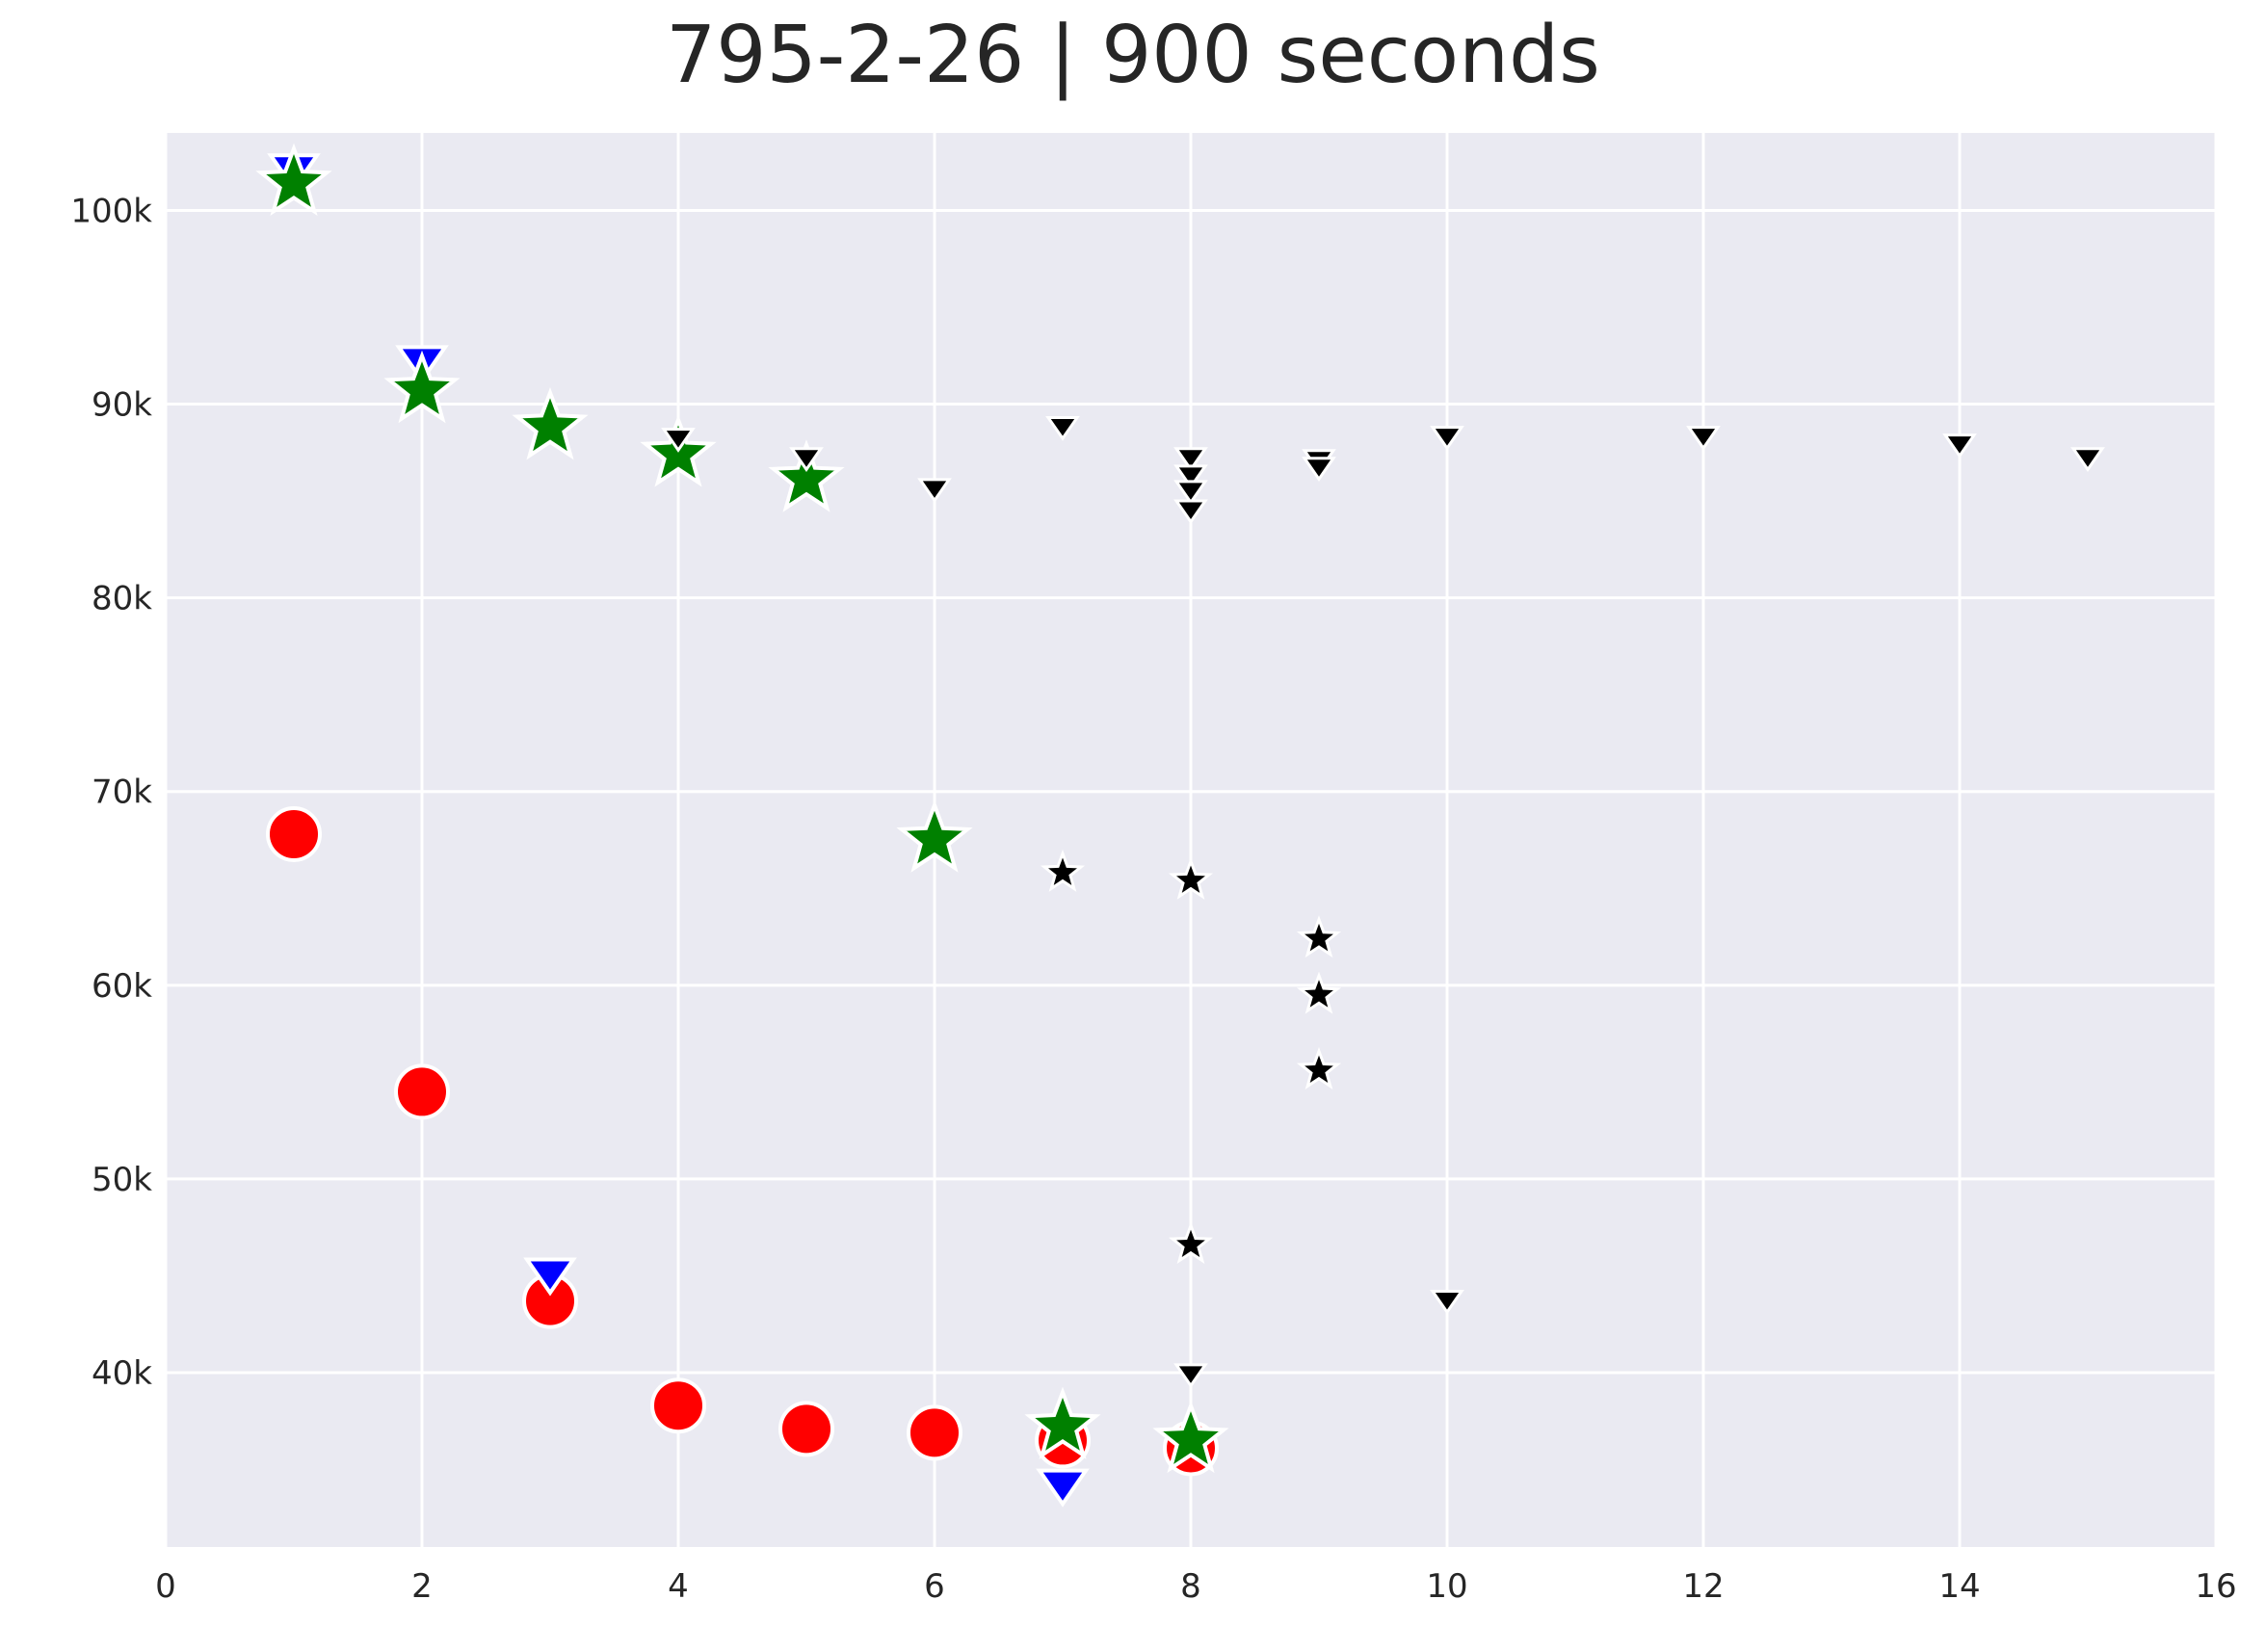 The height and width of the screenshot is (1652, 2266). Describe the element at coordinates (122, 599) in the screenshot. I see `y-tick-label: 80k` at that location.